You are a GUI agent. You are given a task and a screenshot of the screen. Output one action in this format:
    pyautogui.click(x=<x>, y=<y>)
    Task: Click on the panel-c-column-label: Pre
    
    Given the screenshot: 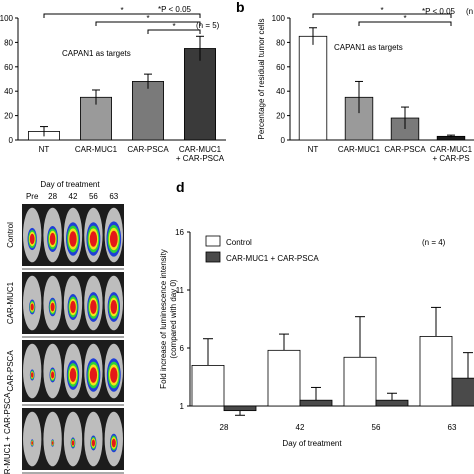 What is the action you would take?
    pyautogui.click(x=32, y=196)
    